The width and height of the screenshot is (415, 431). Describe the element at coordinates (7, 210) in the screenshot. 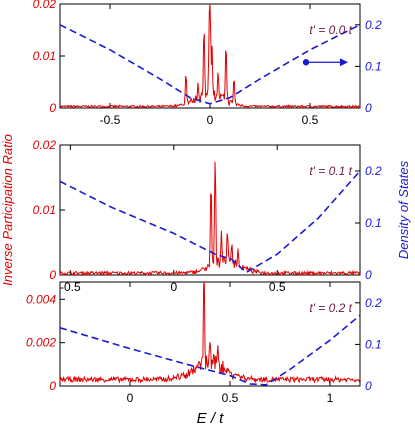

I see `y-axis-label-left: Inverse Participation Ratio` at that location.